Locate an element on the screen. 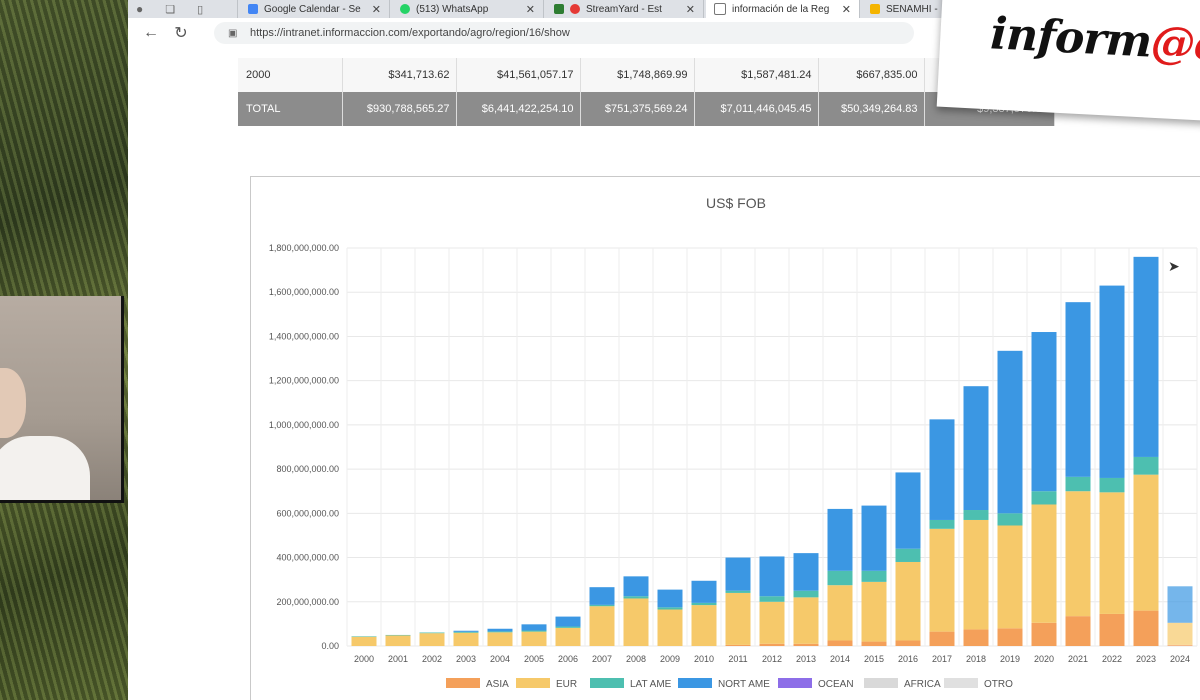  back-arrow-icon: ← is located at coordinates (151, 32).